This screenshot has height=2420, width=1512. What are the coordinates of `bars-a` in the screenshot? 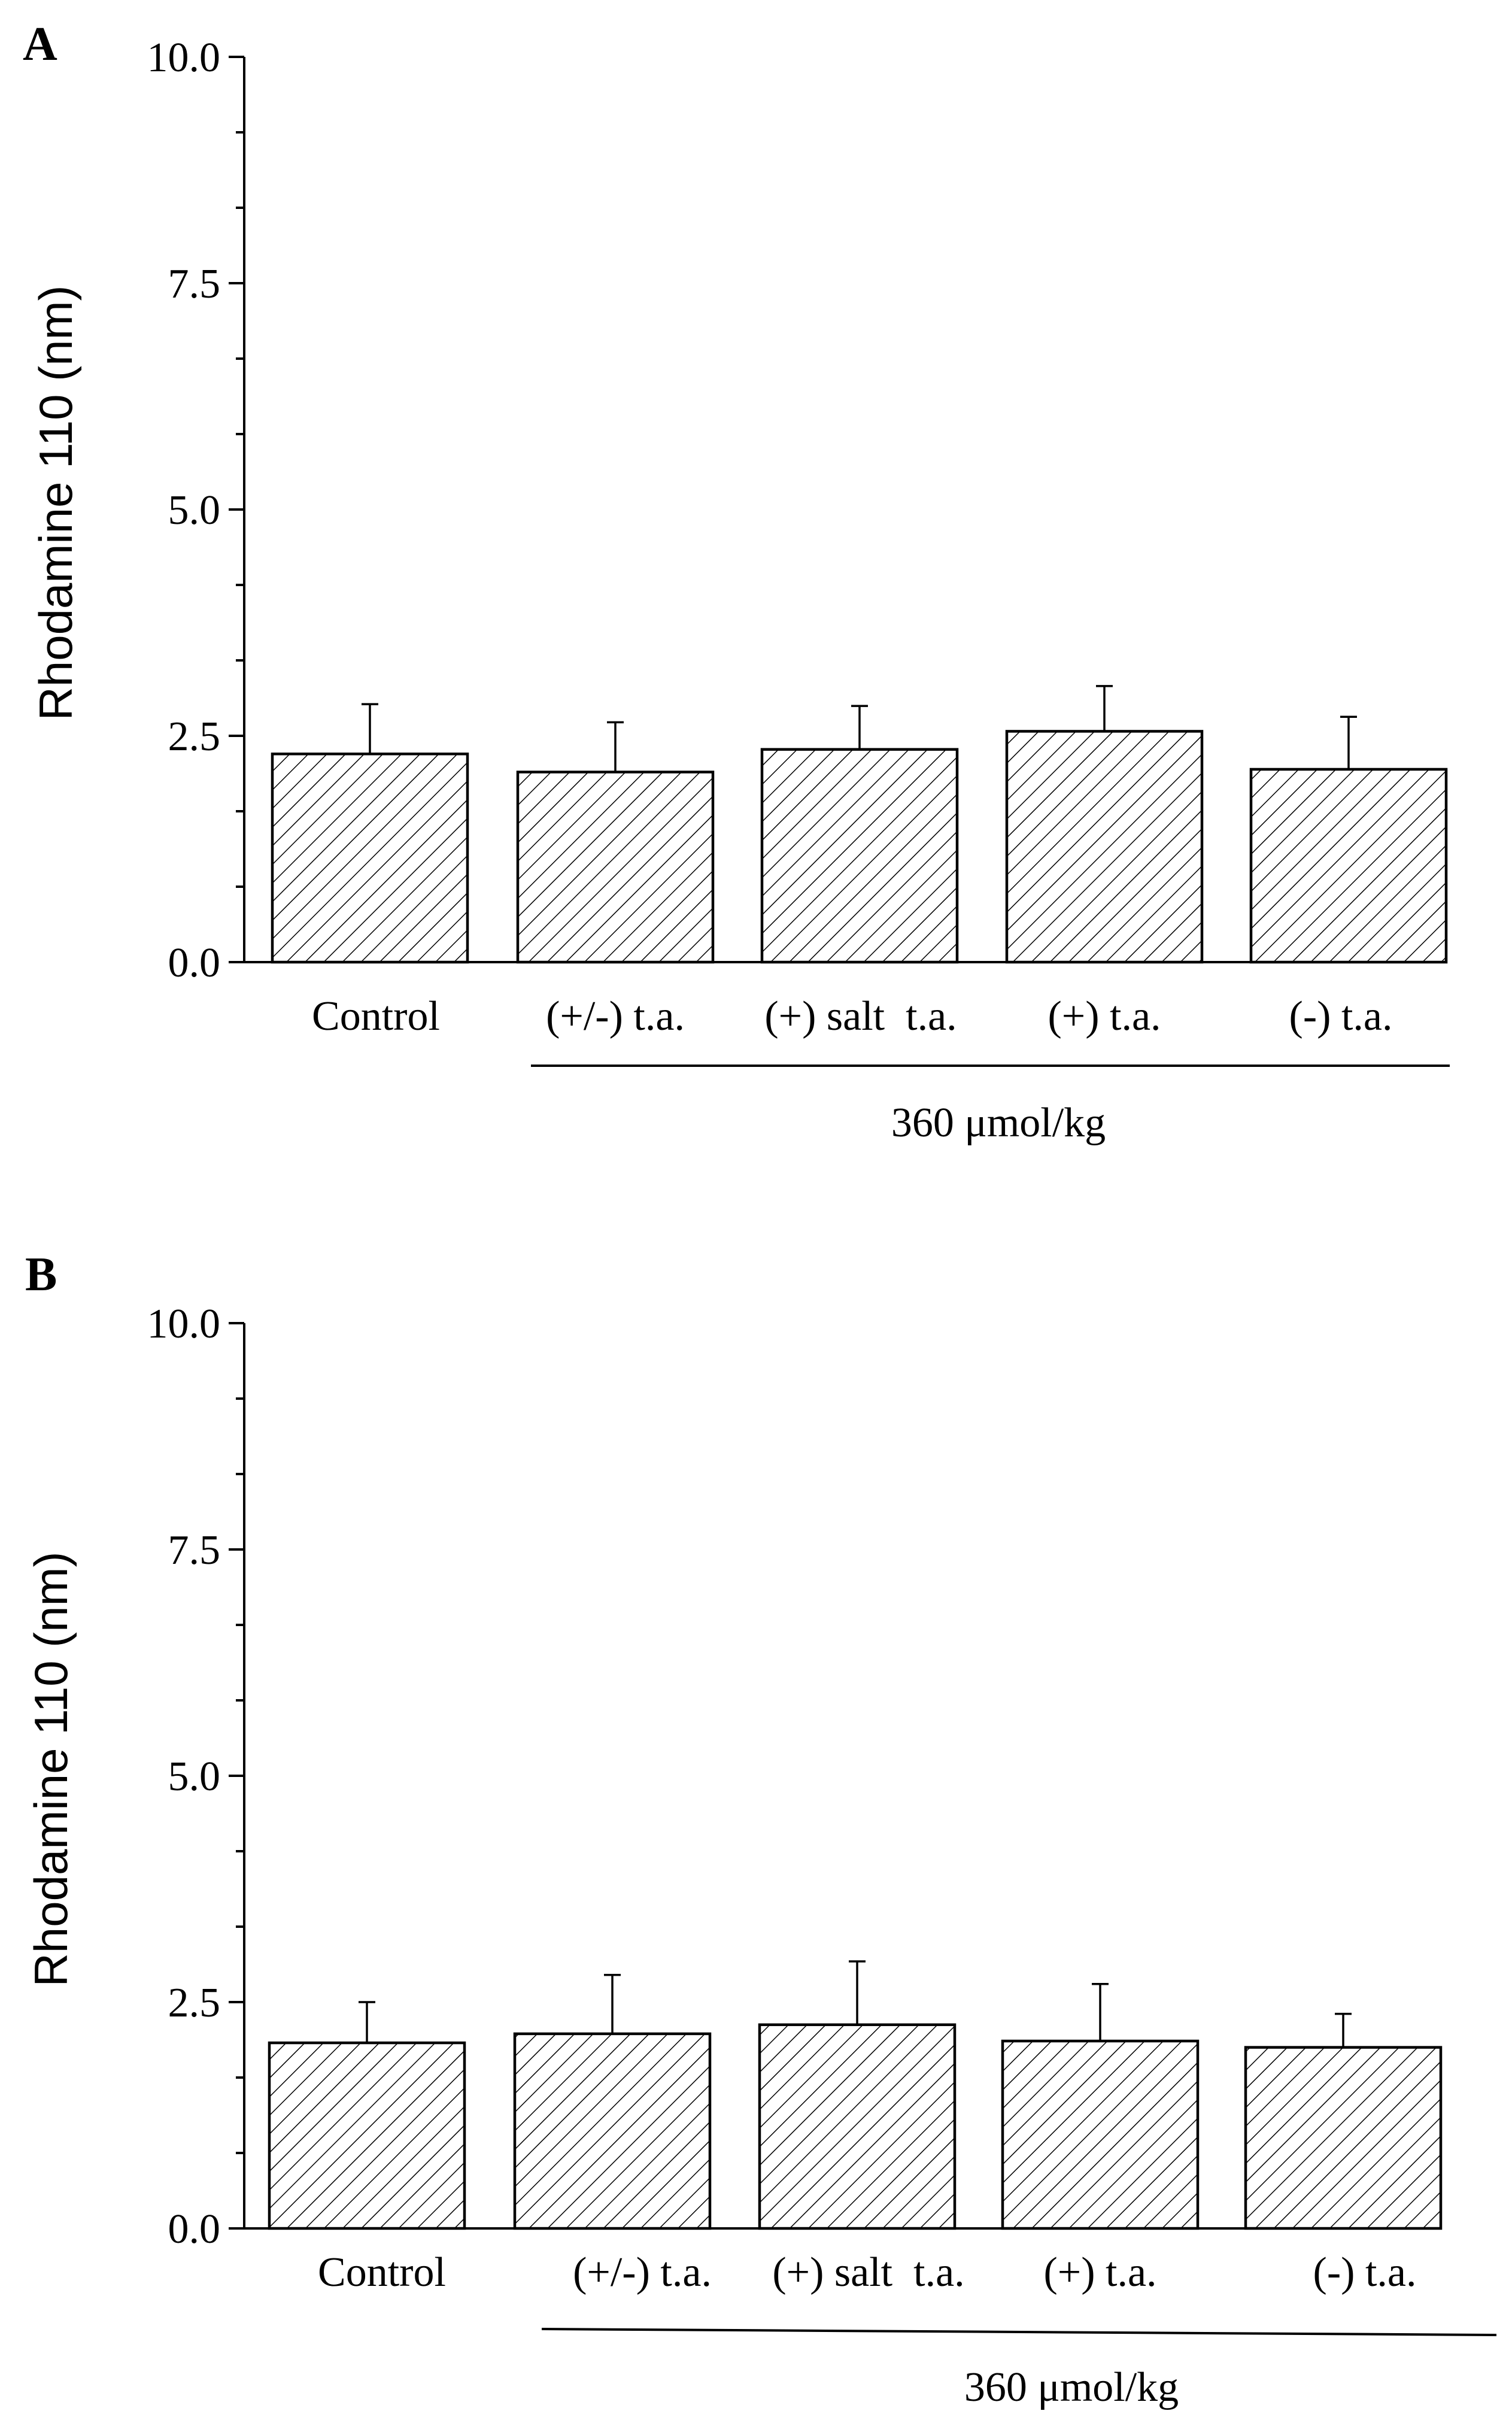 It's located at (860, 824).